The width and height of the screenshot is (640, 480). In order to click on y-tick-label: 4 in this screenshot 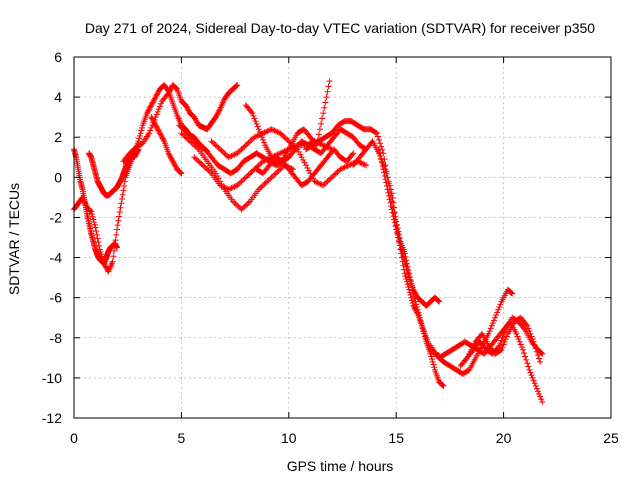, I will do `click(58, 97)`.